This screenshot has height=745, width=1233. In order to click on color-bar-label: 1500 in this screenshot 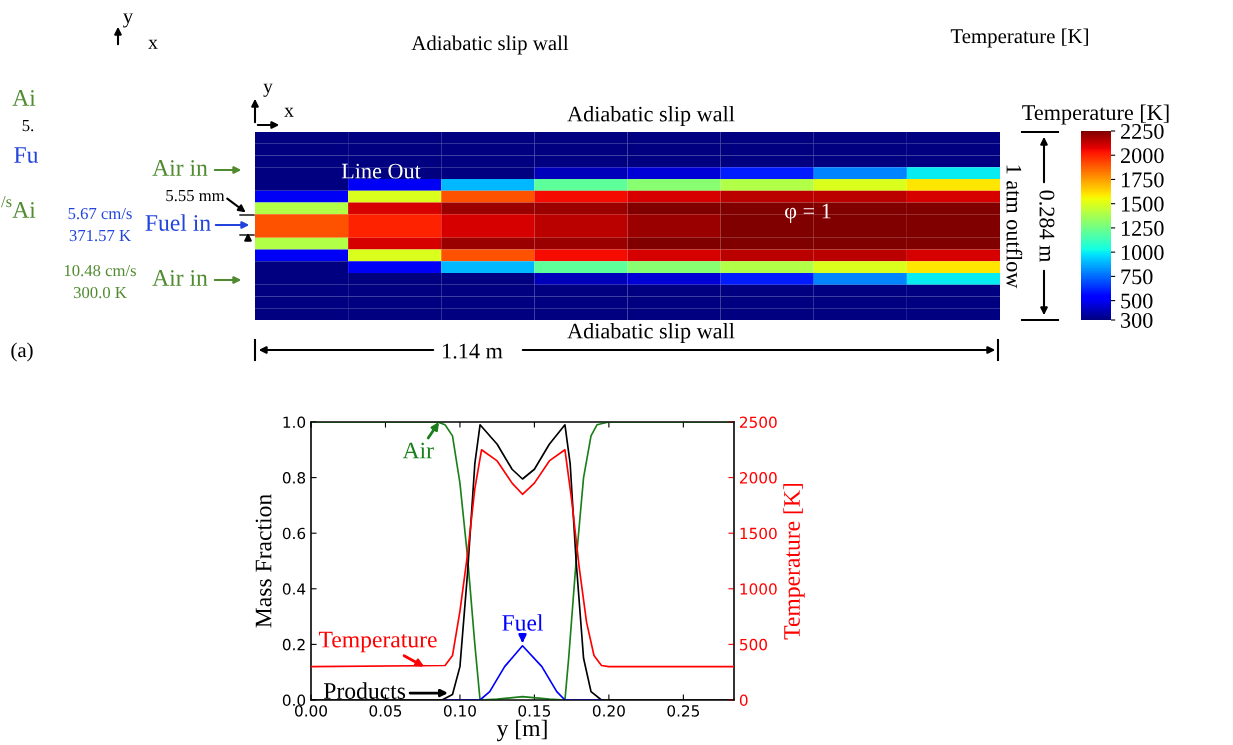, I will do `click(1142, 204)`.